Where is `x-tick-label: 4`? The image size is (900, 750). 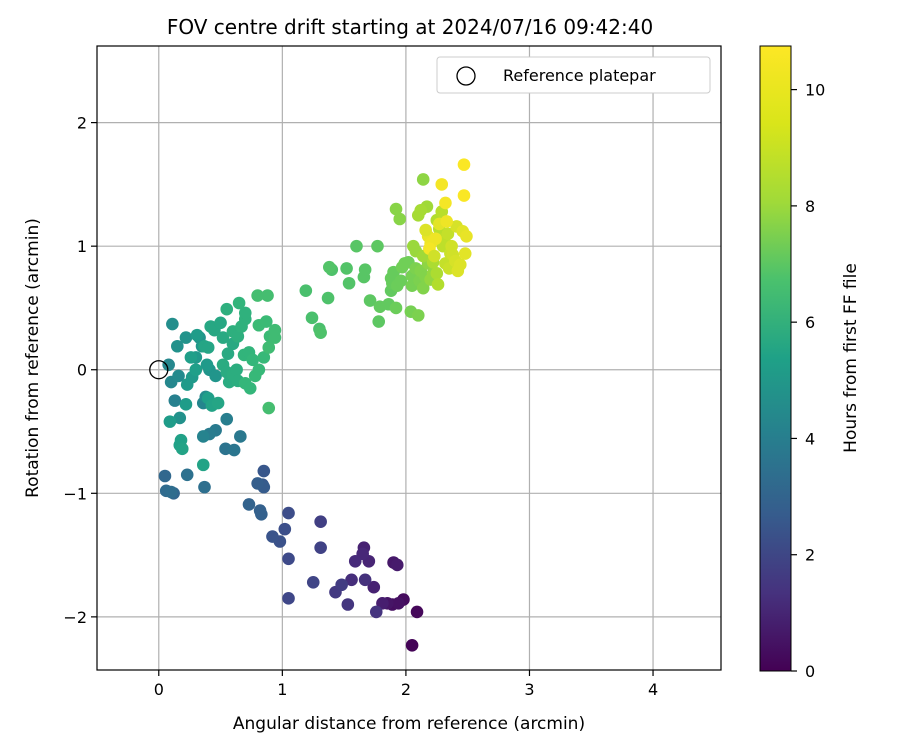 x-tick-label: 4 is located at coordinates (653, 689).